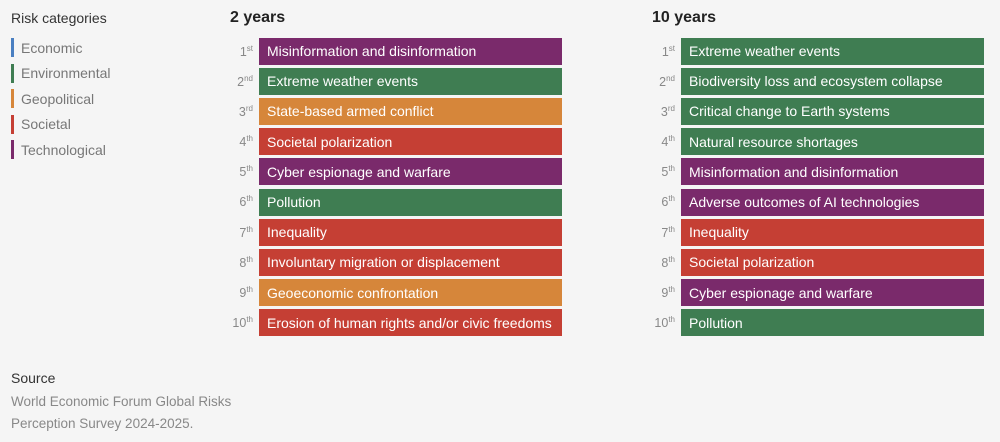  I want to click on risk-bar: Involuntary migration or displacement, so click(410, 262).